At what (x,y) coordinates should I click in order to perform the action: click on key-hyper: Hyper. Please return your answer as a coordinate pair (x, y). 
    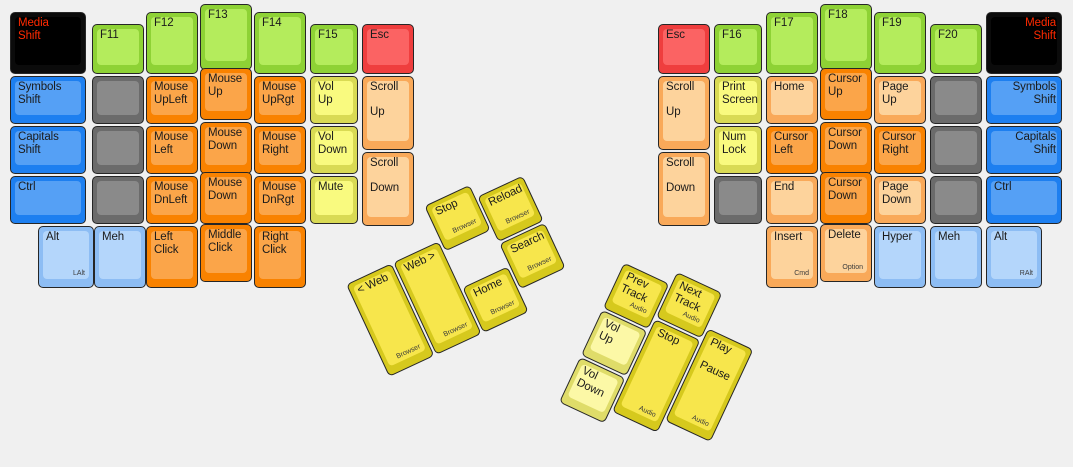
    Looking at the image, I should click on (900, 257).